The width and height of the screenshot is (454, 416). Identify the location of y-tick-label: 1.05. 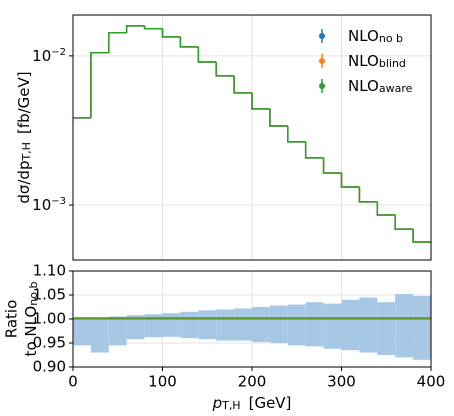
(49, 295).